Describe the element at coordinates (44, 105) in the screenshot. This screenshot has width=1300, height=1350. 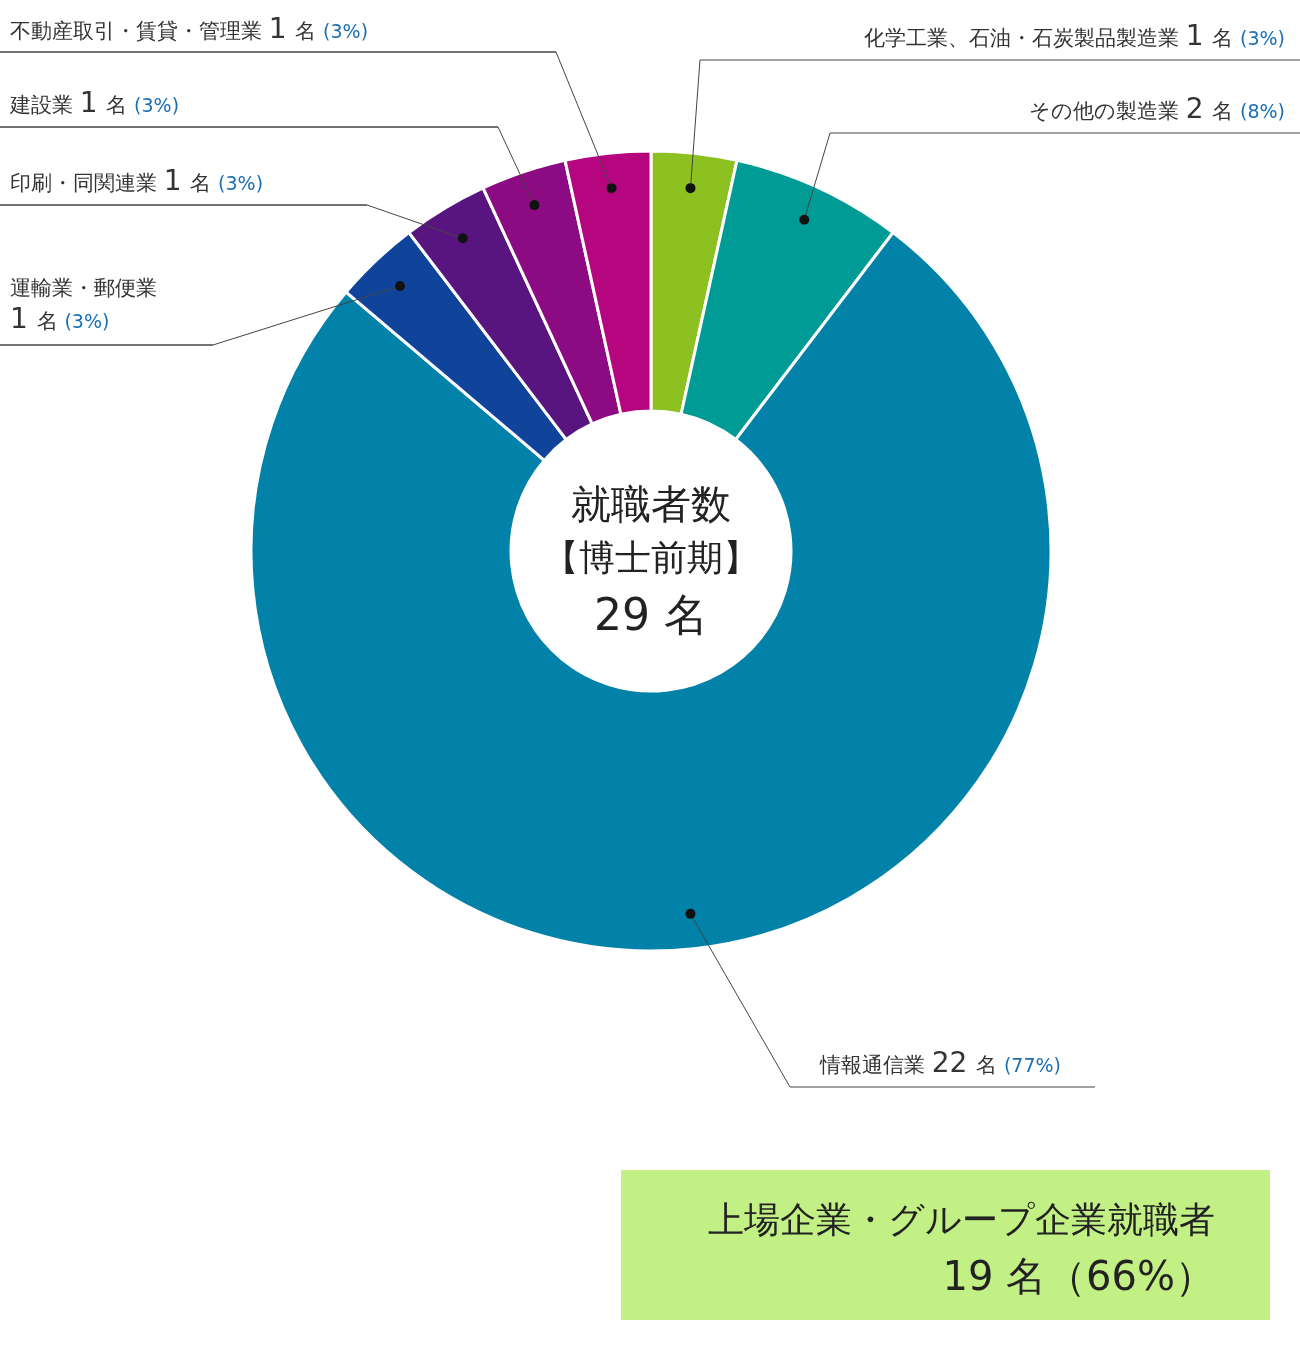
I see `slice-label: 建設業` at that location.